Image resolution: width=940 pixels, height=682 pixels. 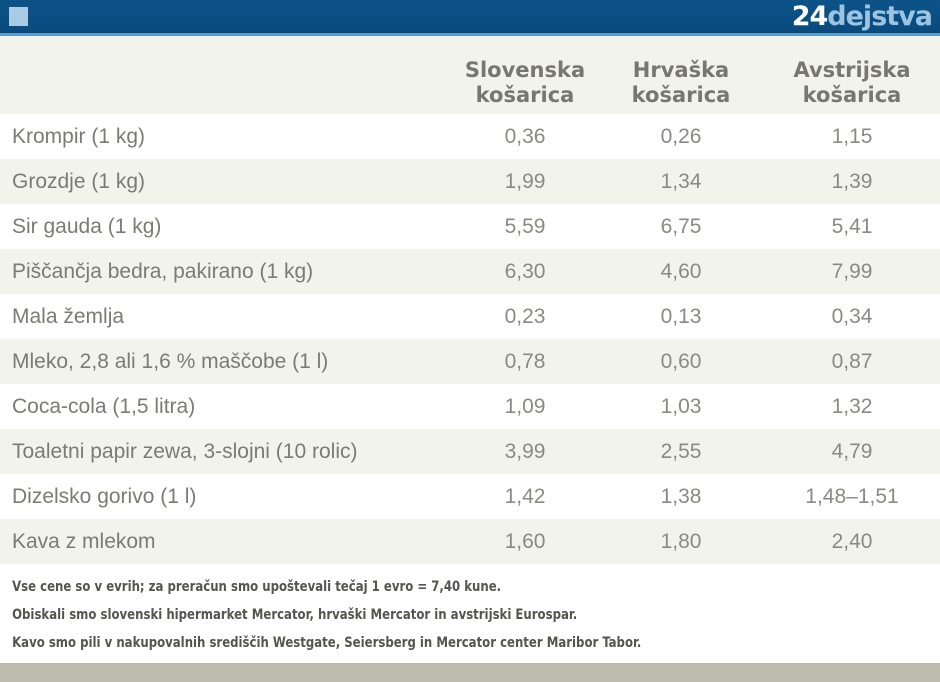 What do you see at coordinates (18, 16) in the screenshot?
I see `square-icon` at bounding box center [18, 16].